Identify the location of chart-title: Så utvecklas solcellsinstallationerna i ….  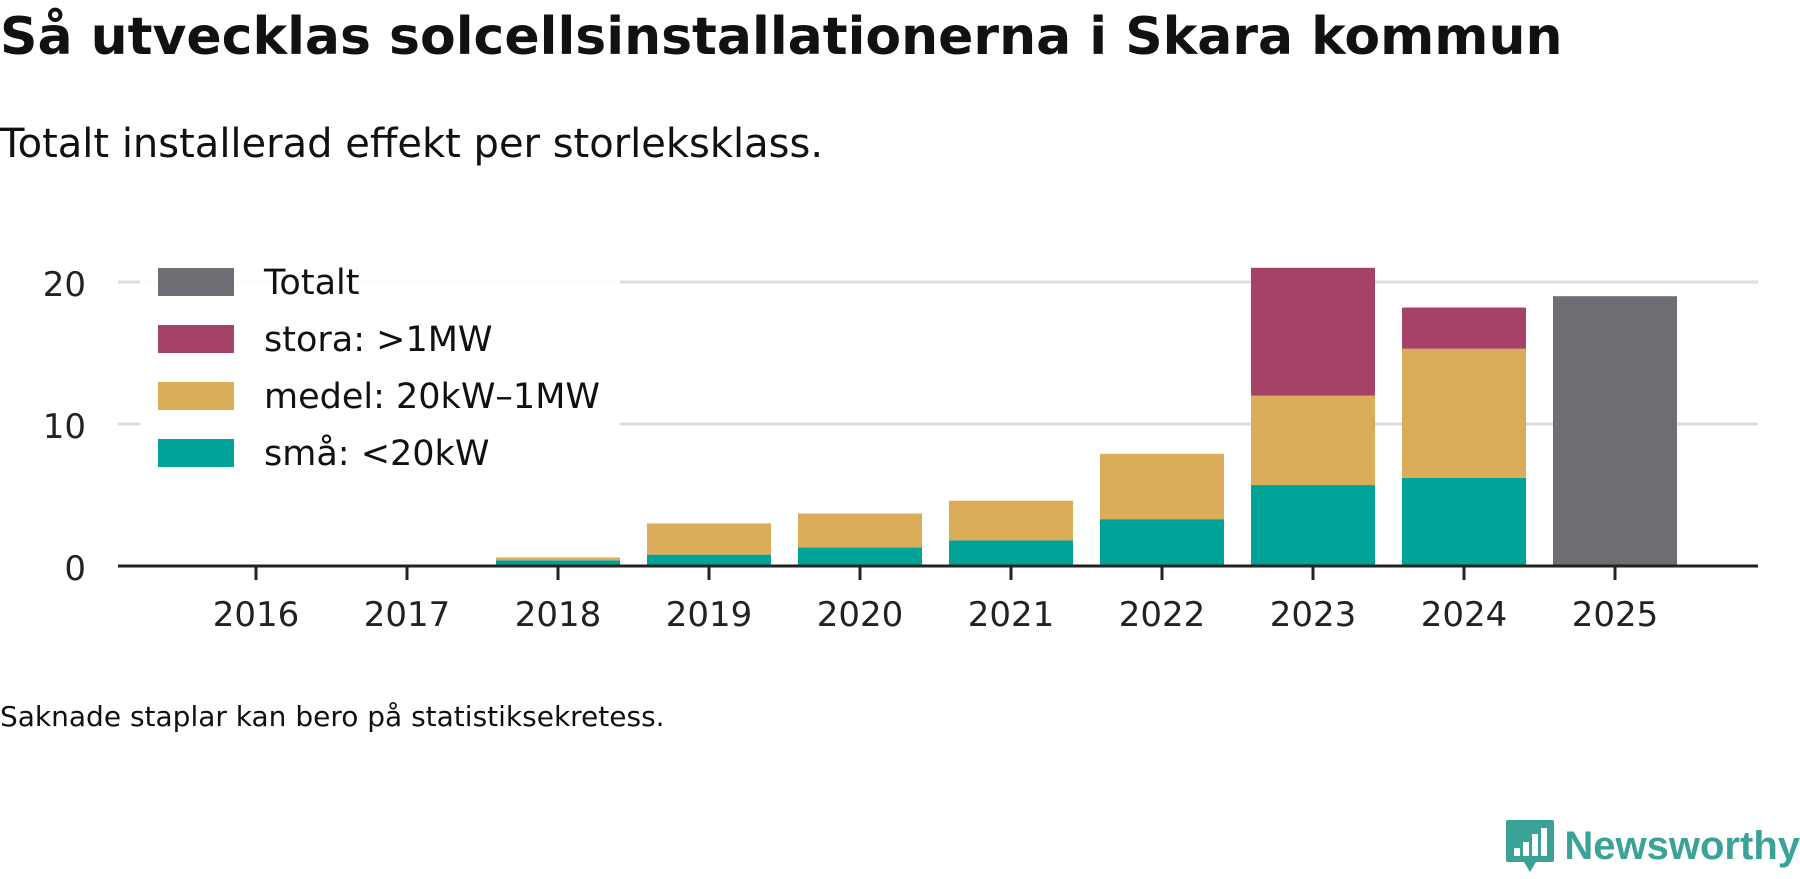
(781, 37).